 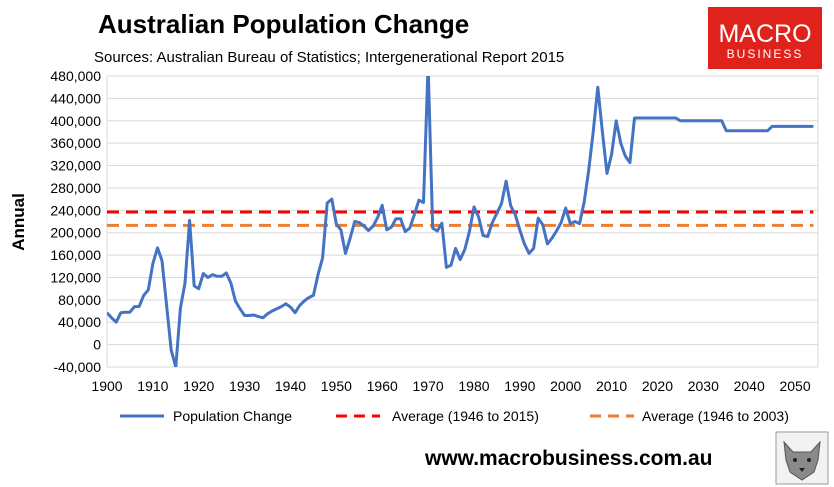 What do you see at coordinates (765, 54) in the screenshot?
I see `logo-line2: BUSINESS` at bounding box center [765, 54].